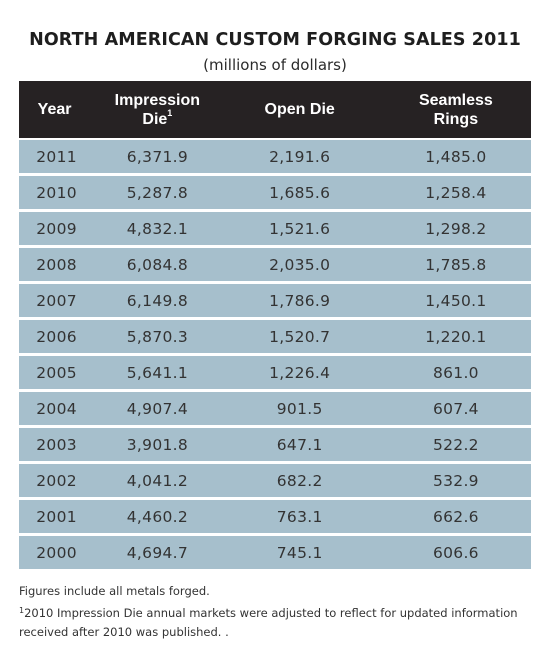 This screenshot has width=550, height=649. Describe the element at coordinates (157, 192) in the screenshot. I see `cell-impression-die: 5,287.8` at that location.